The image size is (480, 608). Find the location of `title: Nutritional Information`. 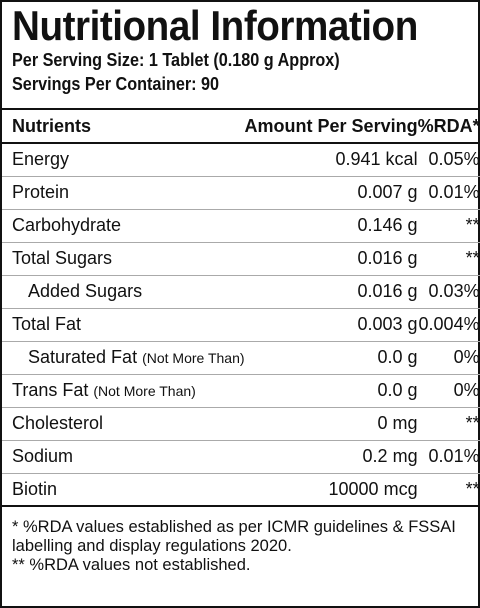

title: Nutritional Information is located at coordinates (215, 25).